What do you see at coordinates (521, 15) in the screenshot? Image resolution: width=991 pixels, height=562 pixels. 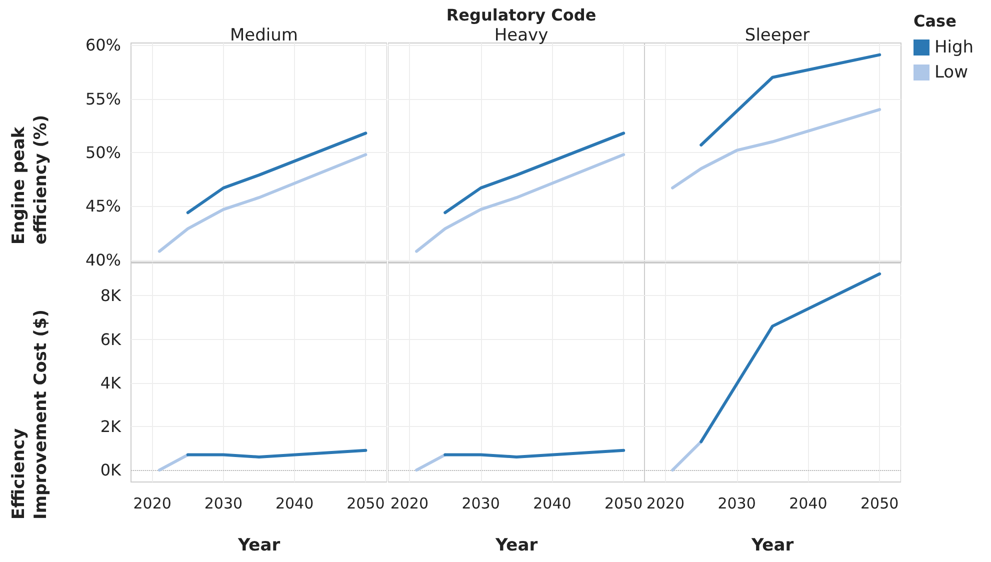 I see `chart-title: Regulatory Code` at bounding box center [521, 15].